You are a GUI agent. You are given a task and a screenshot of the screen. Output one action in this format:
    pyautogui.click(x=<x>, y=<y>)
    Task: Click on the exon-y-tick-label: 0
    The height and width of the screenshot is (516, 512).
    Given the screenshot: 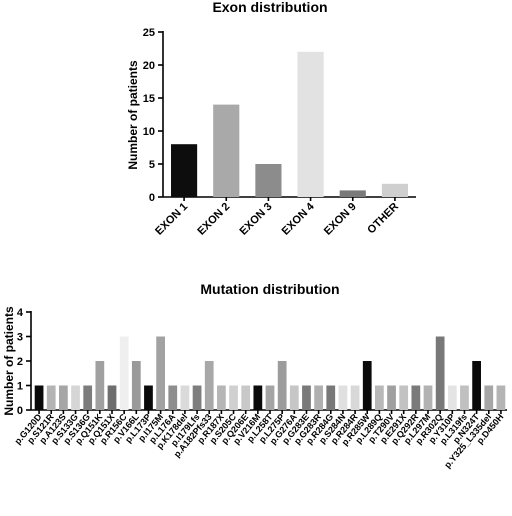 What is the action you would take?
    pyautogui.click(x=152, y=198)
    